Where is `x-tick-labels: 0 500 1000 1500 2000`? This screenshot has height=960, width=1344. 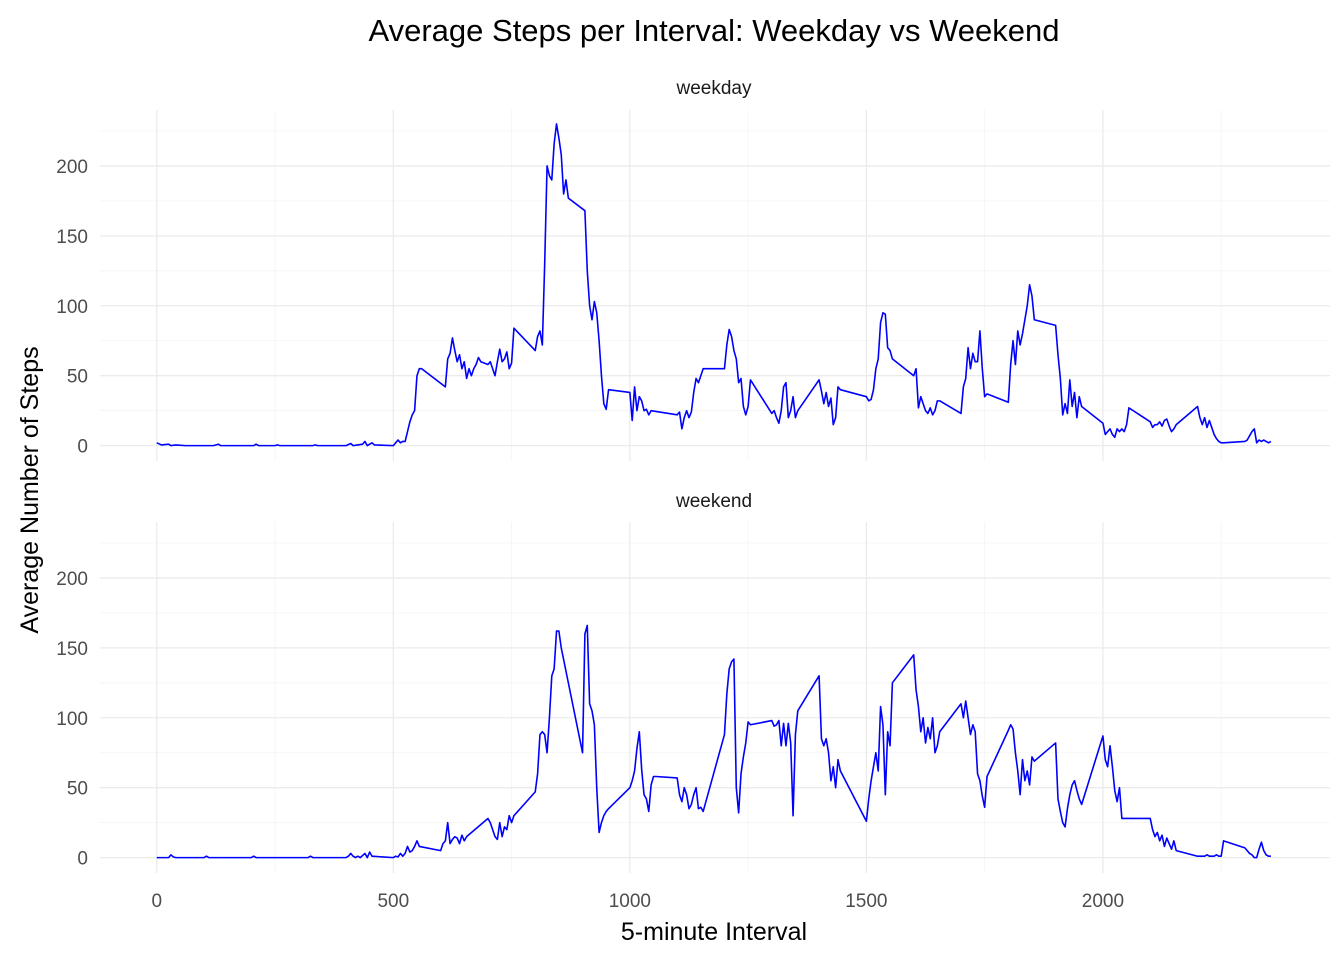
x-tick-labels: 0 500 1000 1500 2000 is located at coordinates (637, 901).